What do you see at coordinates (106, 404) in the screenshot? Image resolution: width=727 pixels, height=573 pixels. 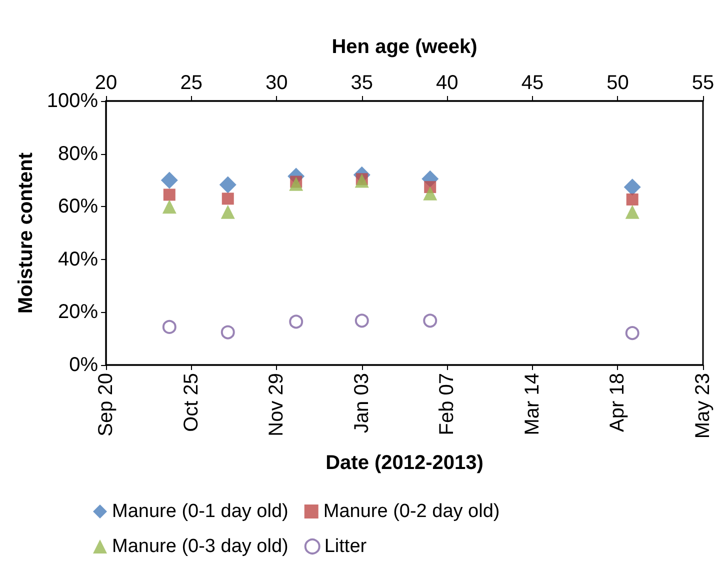 I see `x-tick-label: Sep 20` at bounding box center [106, 404].